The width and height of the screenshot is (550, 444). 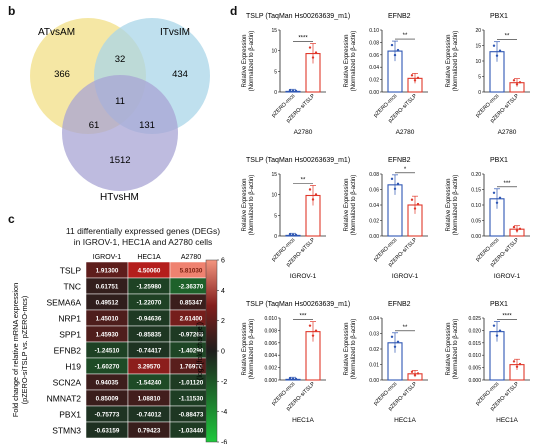 I want to click on heatmap-row-label: PBX1, so click(x=70, y=415).